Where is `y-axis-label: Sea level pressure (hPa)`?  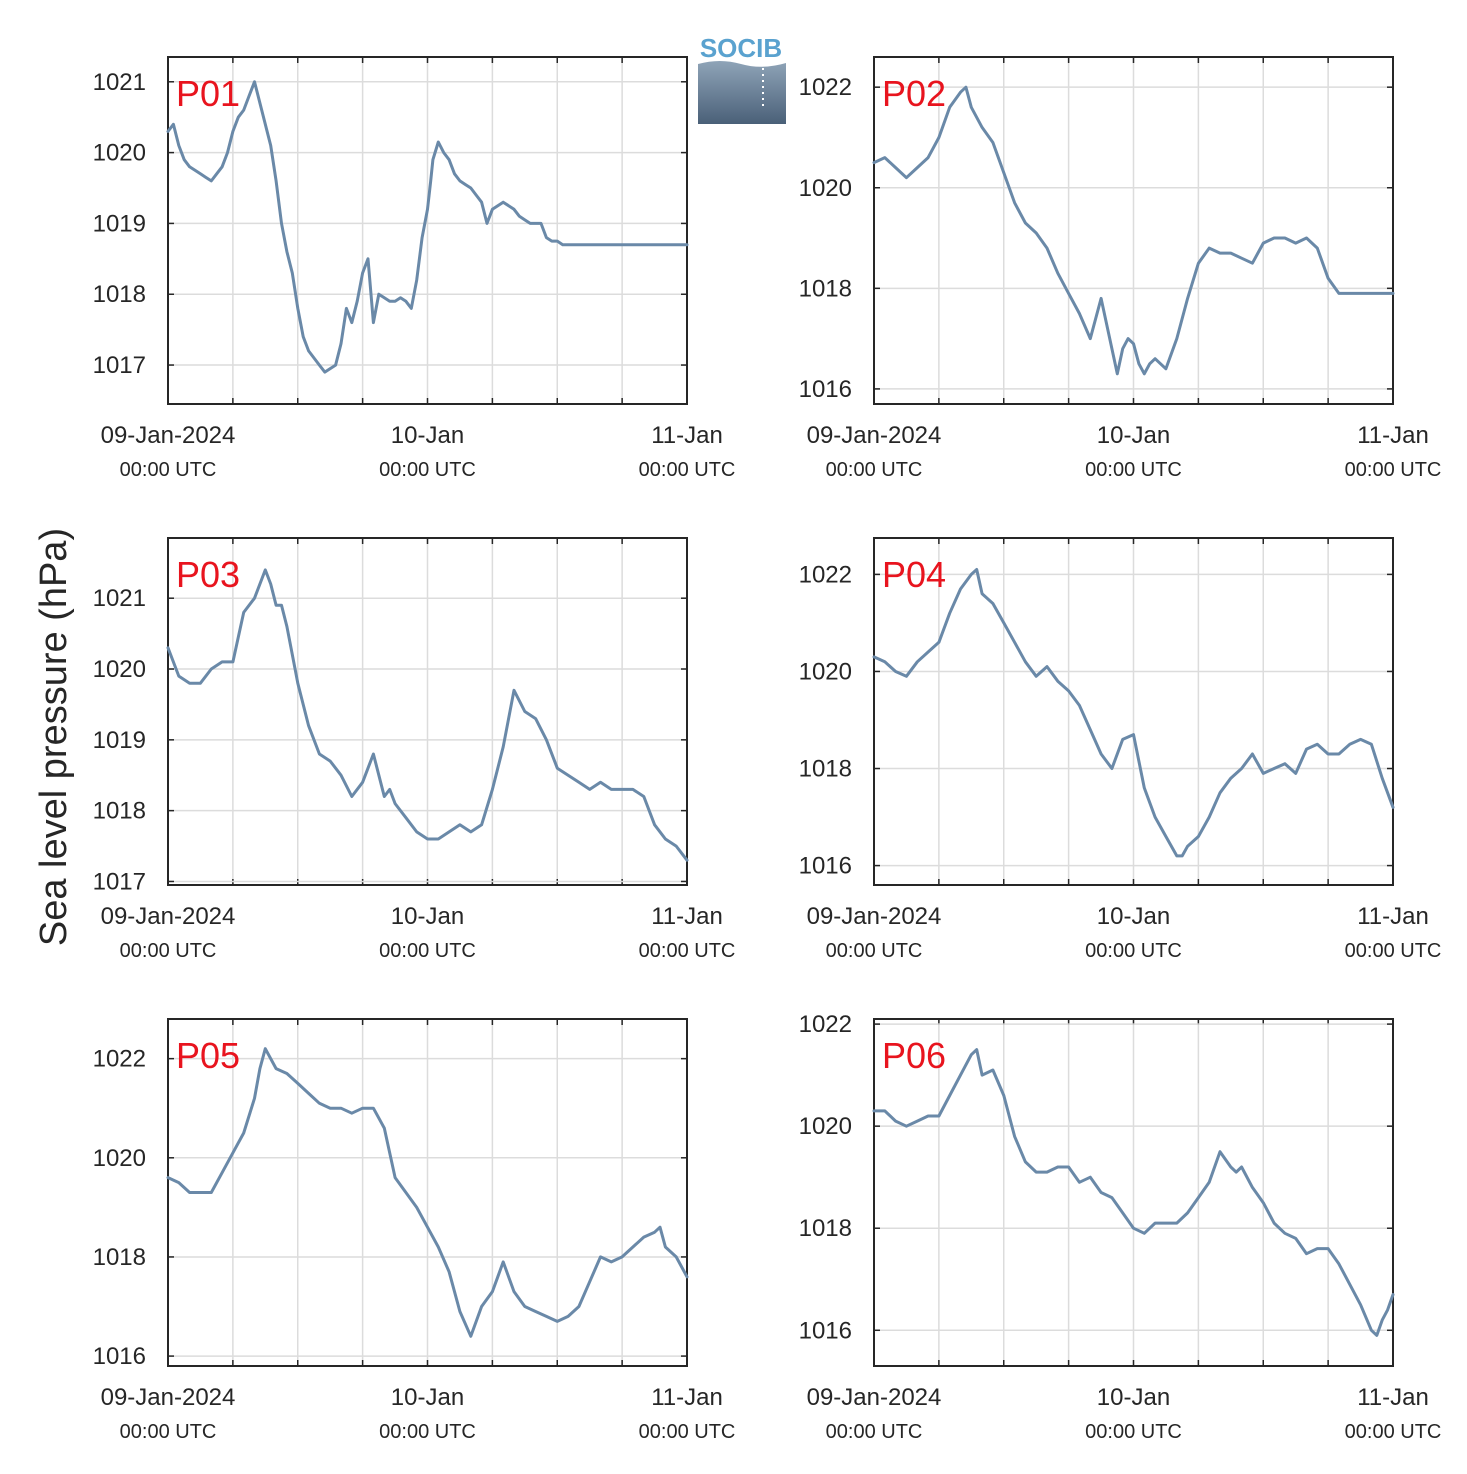
y-axis-label: Sea level pressure (hPa) is located at coordinates (54, 737).